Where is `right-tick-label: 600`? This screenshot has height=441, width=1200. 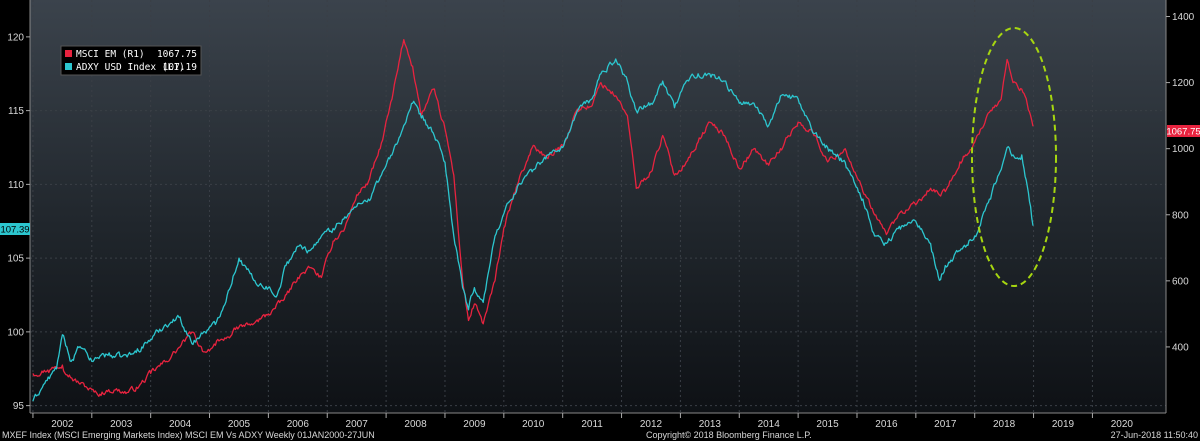 right-tick-label: 600 is located at coordinates (1180, 281).